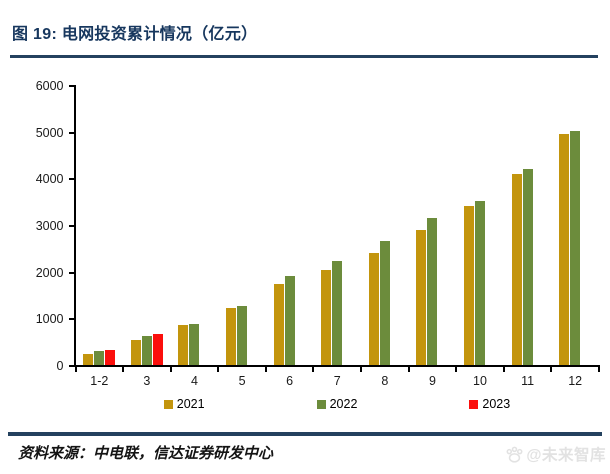  Describe the element at coordinates (480, 381) in the screenshot. I see `x-axis-label: 10` at that location.